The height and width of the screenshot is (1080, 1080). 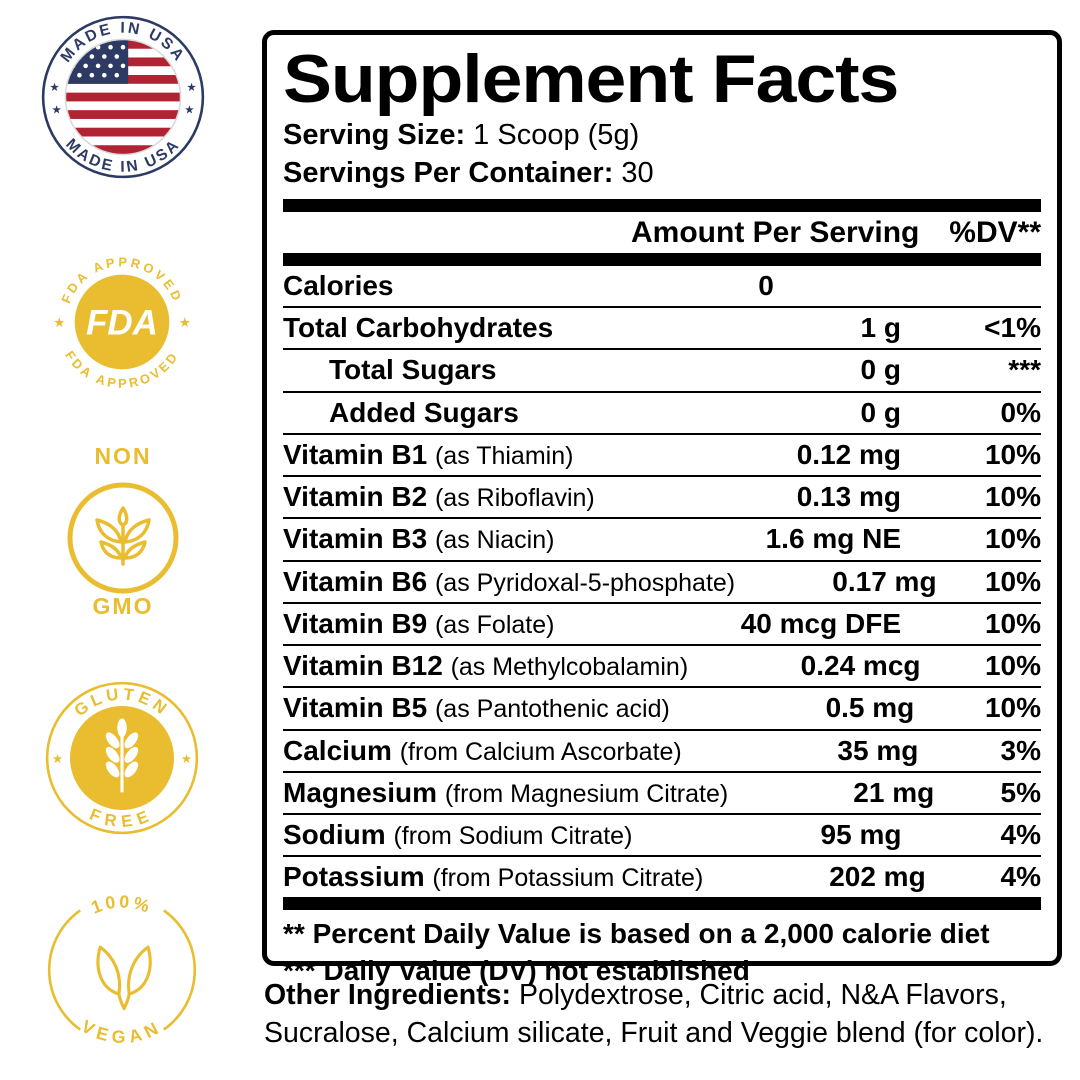 I want to click on dv-header: %DV**, so click(x=995, y=232).